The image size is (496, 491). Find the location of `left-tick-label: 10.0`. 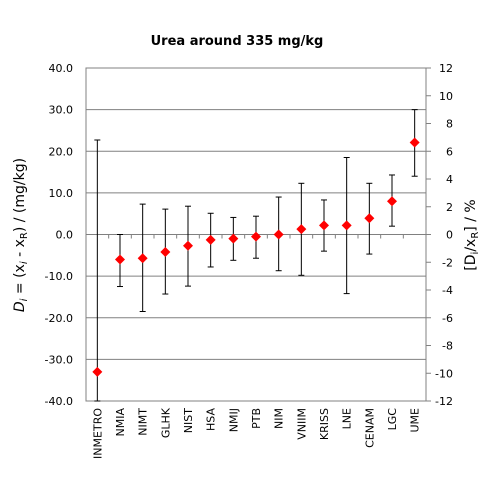

left-tick-label: 10.0 is located at coordinates (61, 193).